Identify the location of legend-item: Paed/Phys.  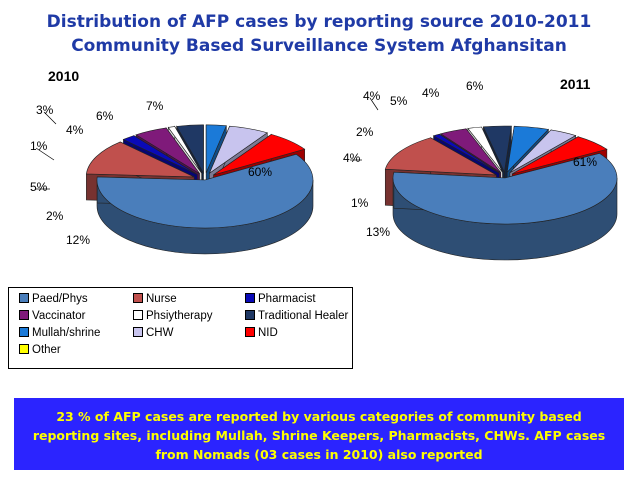
(53, 299).